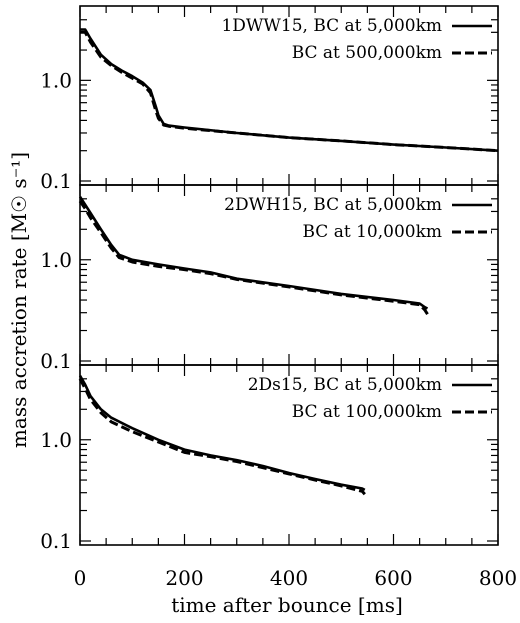 Image resolution: width=520 pixels, height=623 pixels. I want to click on x-tick-label: 800, so click(498, 578).